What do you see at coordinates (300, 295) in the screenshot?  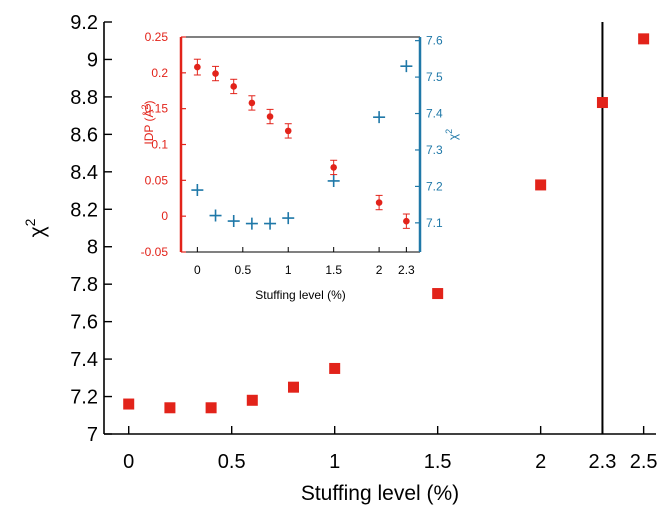 I see `inset-x-axis-label: Stuffing level (%)` at bounding box center [300, 295].